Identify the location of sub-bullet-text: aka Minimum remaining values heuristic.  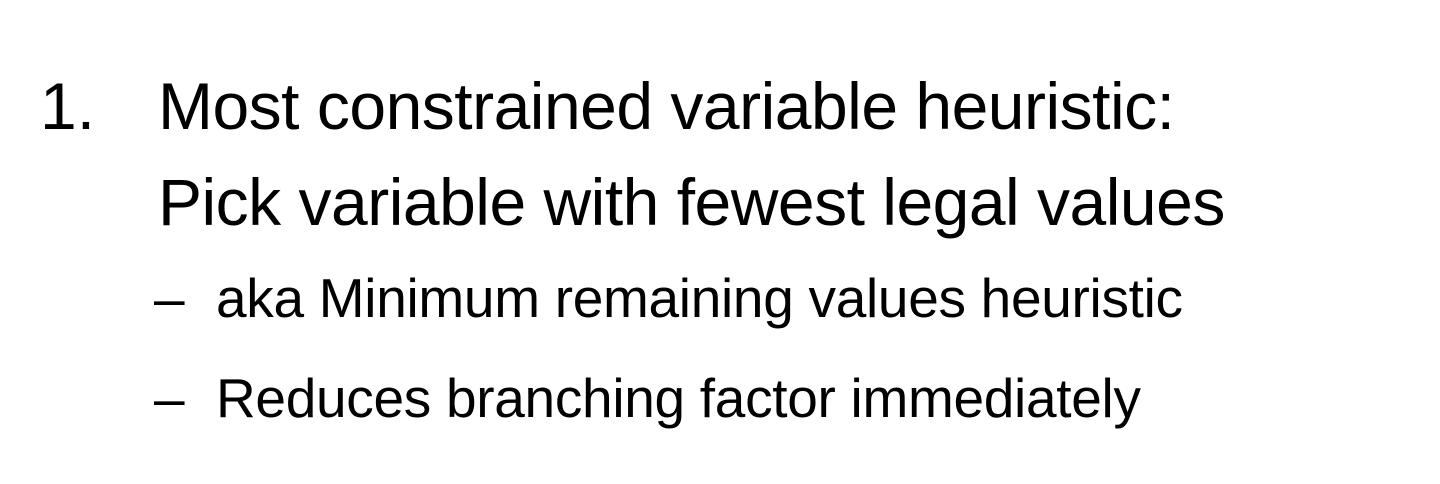
(699, 298).